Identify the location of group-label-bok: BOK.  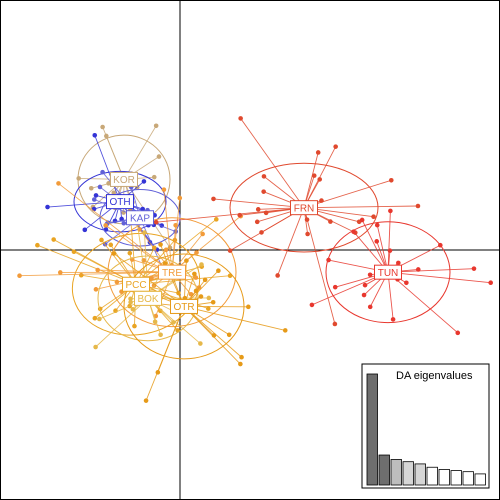
(148, 298).